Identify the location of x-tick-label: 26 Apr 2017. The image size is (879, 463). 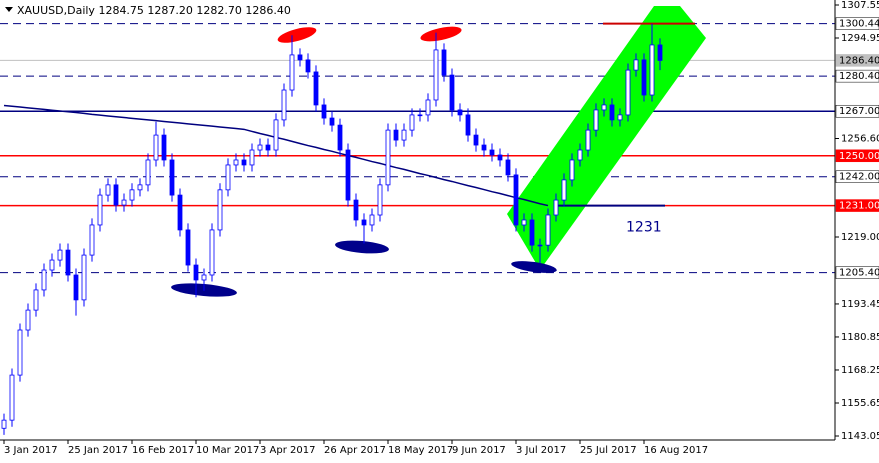
(355, 450).